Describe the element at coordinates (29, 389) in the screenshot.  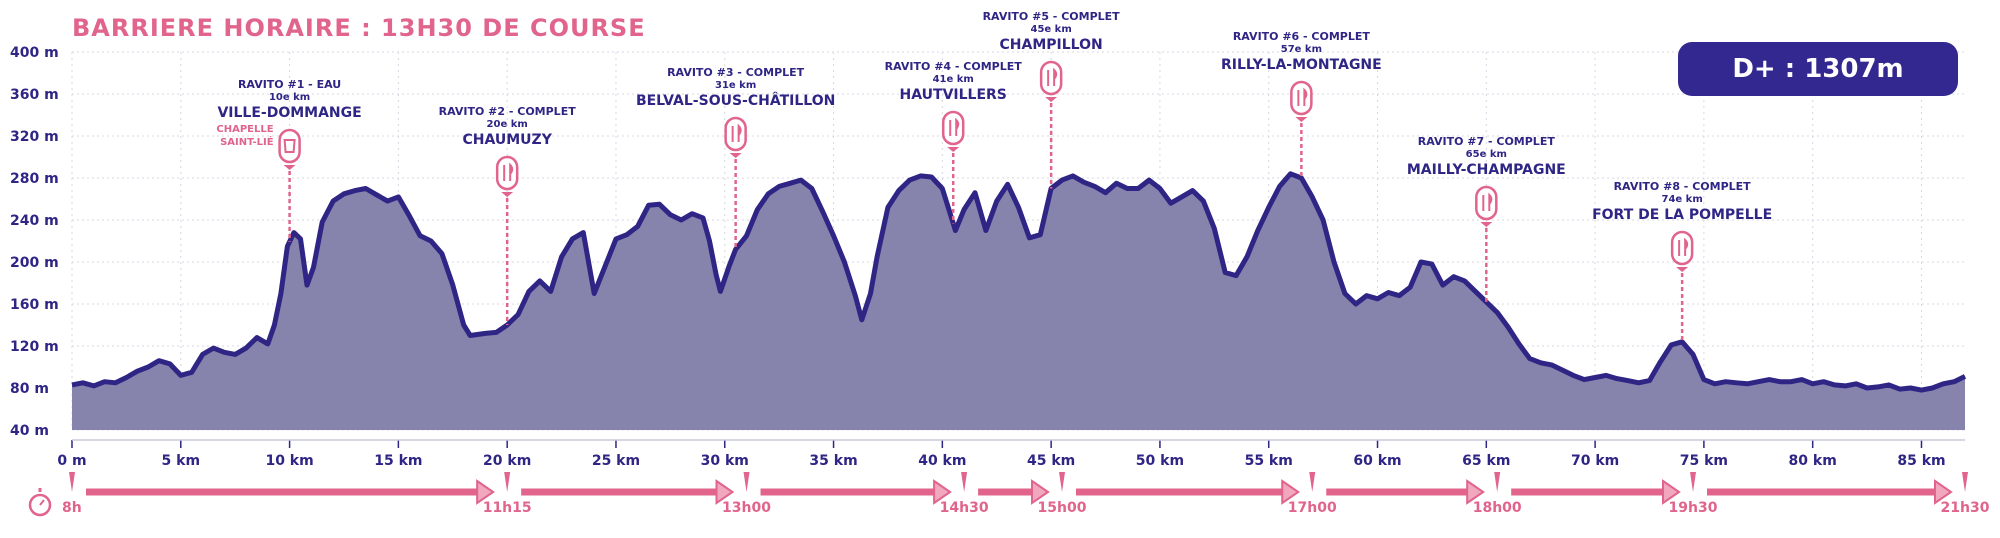
I see `y-tick-label: 80 m` at that location.